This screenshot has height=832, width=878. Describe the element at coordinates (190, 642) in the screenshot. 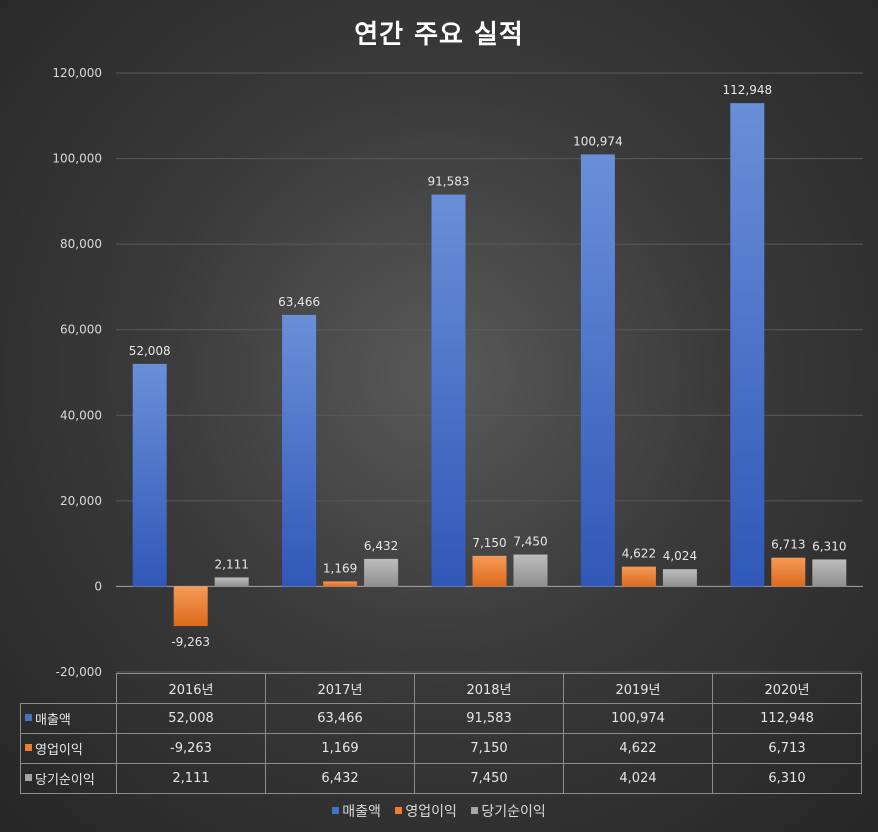

I see `data-label: -9,263` at that location.